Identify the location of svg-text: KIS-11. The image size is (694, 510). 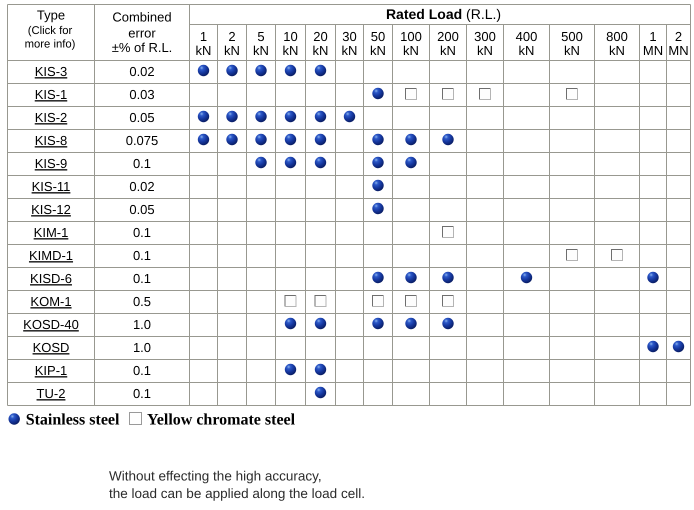
(51, 186).